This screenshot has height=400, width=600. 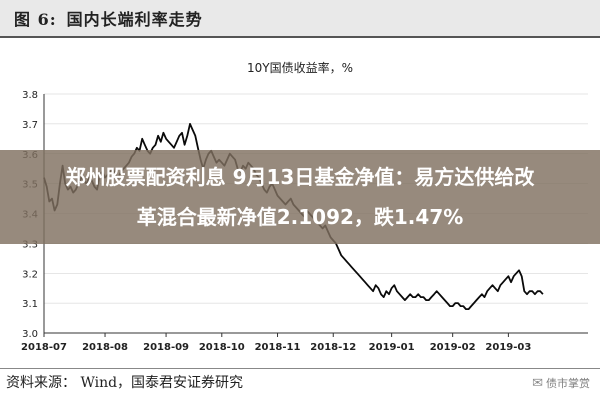 I want to click on headline-line-1: 郑州股票配资利息 9月13日基金净值：易方达供给改, so click(x=300, y=177).